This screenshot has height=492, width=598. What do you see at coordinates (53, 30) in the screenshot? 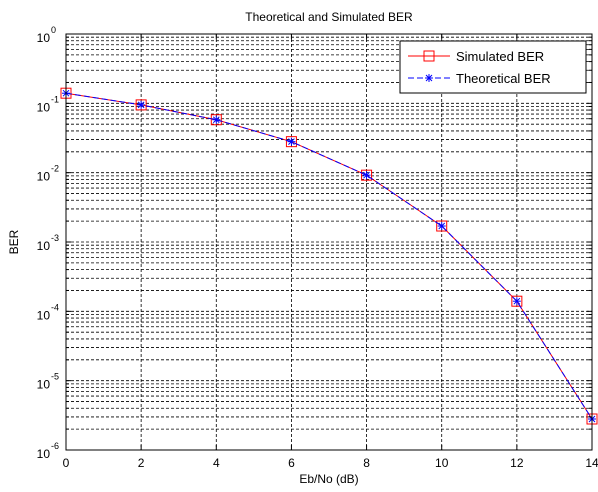
I see `y-tick-exponent: 0` at bounding box center [53, 30].